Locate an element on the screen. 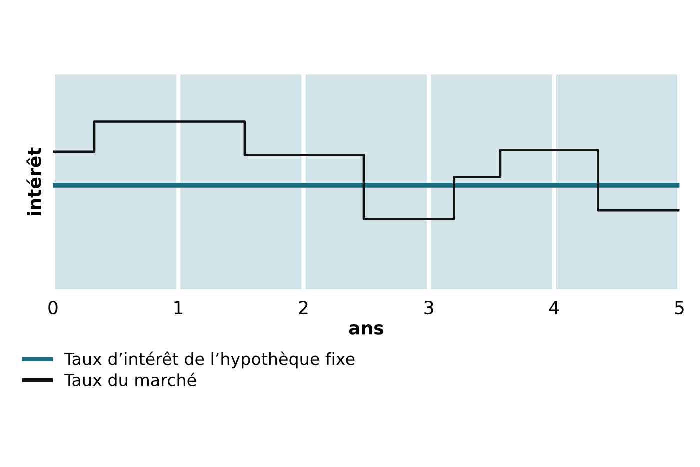 This screenshot has width=700, height=467. legend-label: Taux d’intérêt de l’hypothèque fixe is located at coordinates (209, 360).